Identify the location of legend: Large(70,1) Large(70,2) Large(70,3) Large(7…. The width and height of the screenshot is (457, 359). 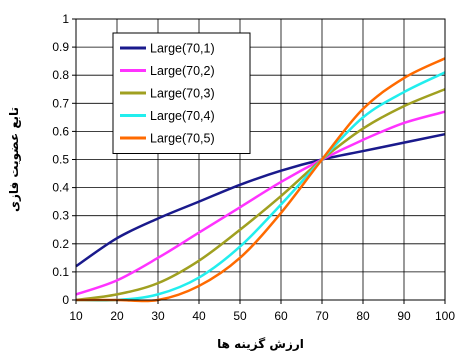
(181, 93).